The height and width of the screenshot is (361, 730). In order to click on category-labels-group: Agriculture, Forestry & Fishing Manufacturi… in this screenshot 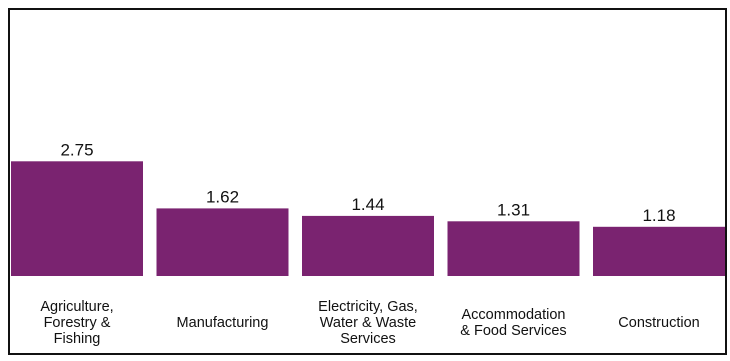, I will do `click(369, 323)`.